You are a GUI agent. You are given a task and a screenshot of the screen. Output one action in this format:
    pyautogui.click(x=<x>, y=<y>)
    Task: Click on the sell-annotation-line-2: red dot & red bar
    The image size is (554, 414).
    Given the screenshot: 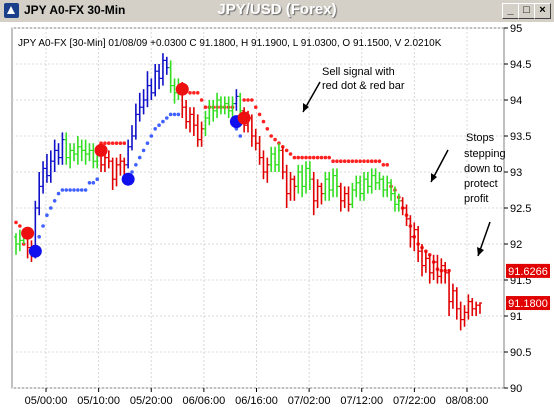 What is the action you would take?
    pyautogui.click(x=363, y=86)
    